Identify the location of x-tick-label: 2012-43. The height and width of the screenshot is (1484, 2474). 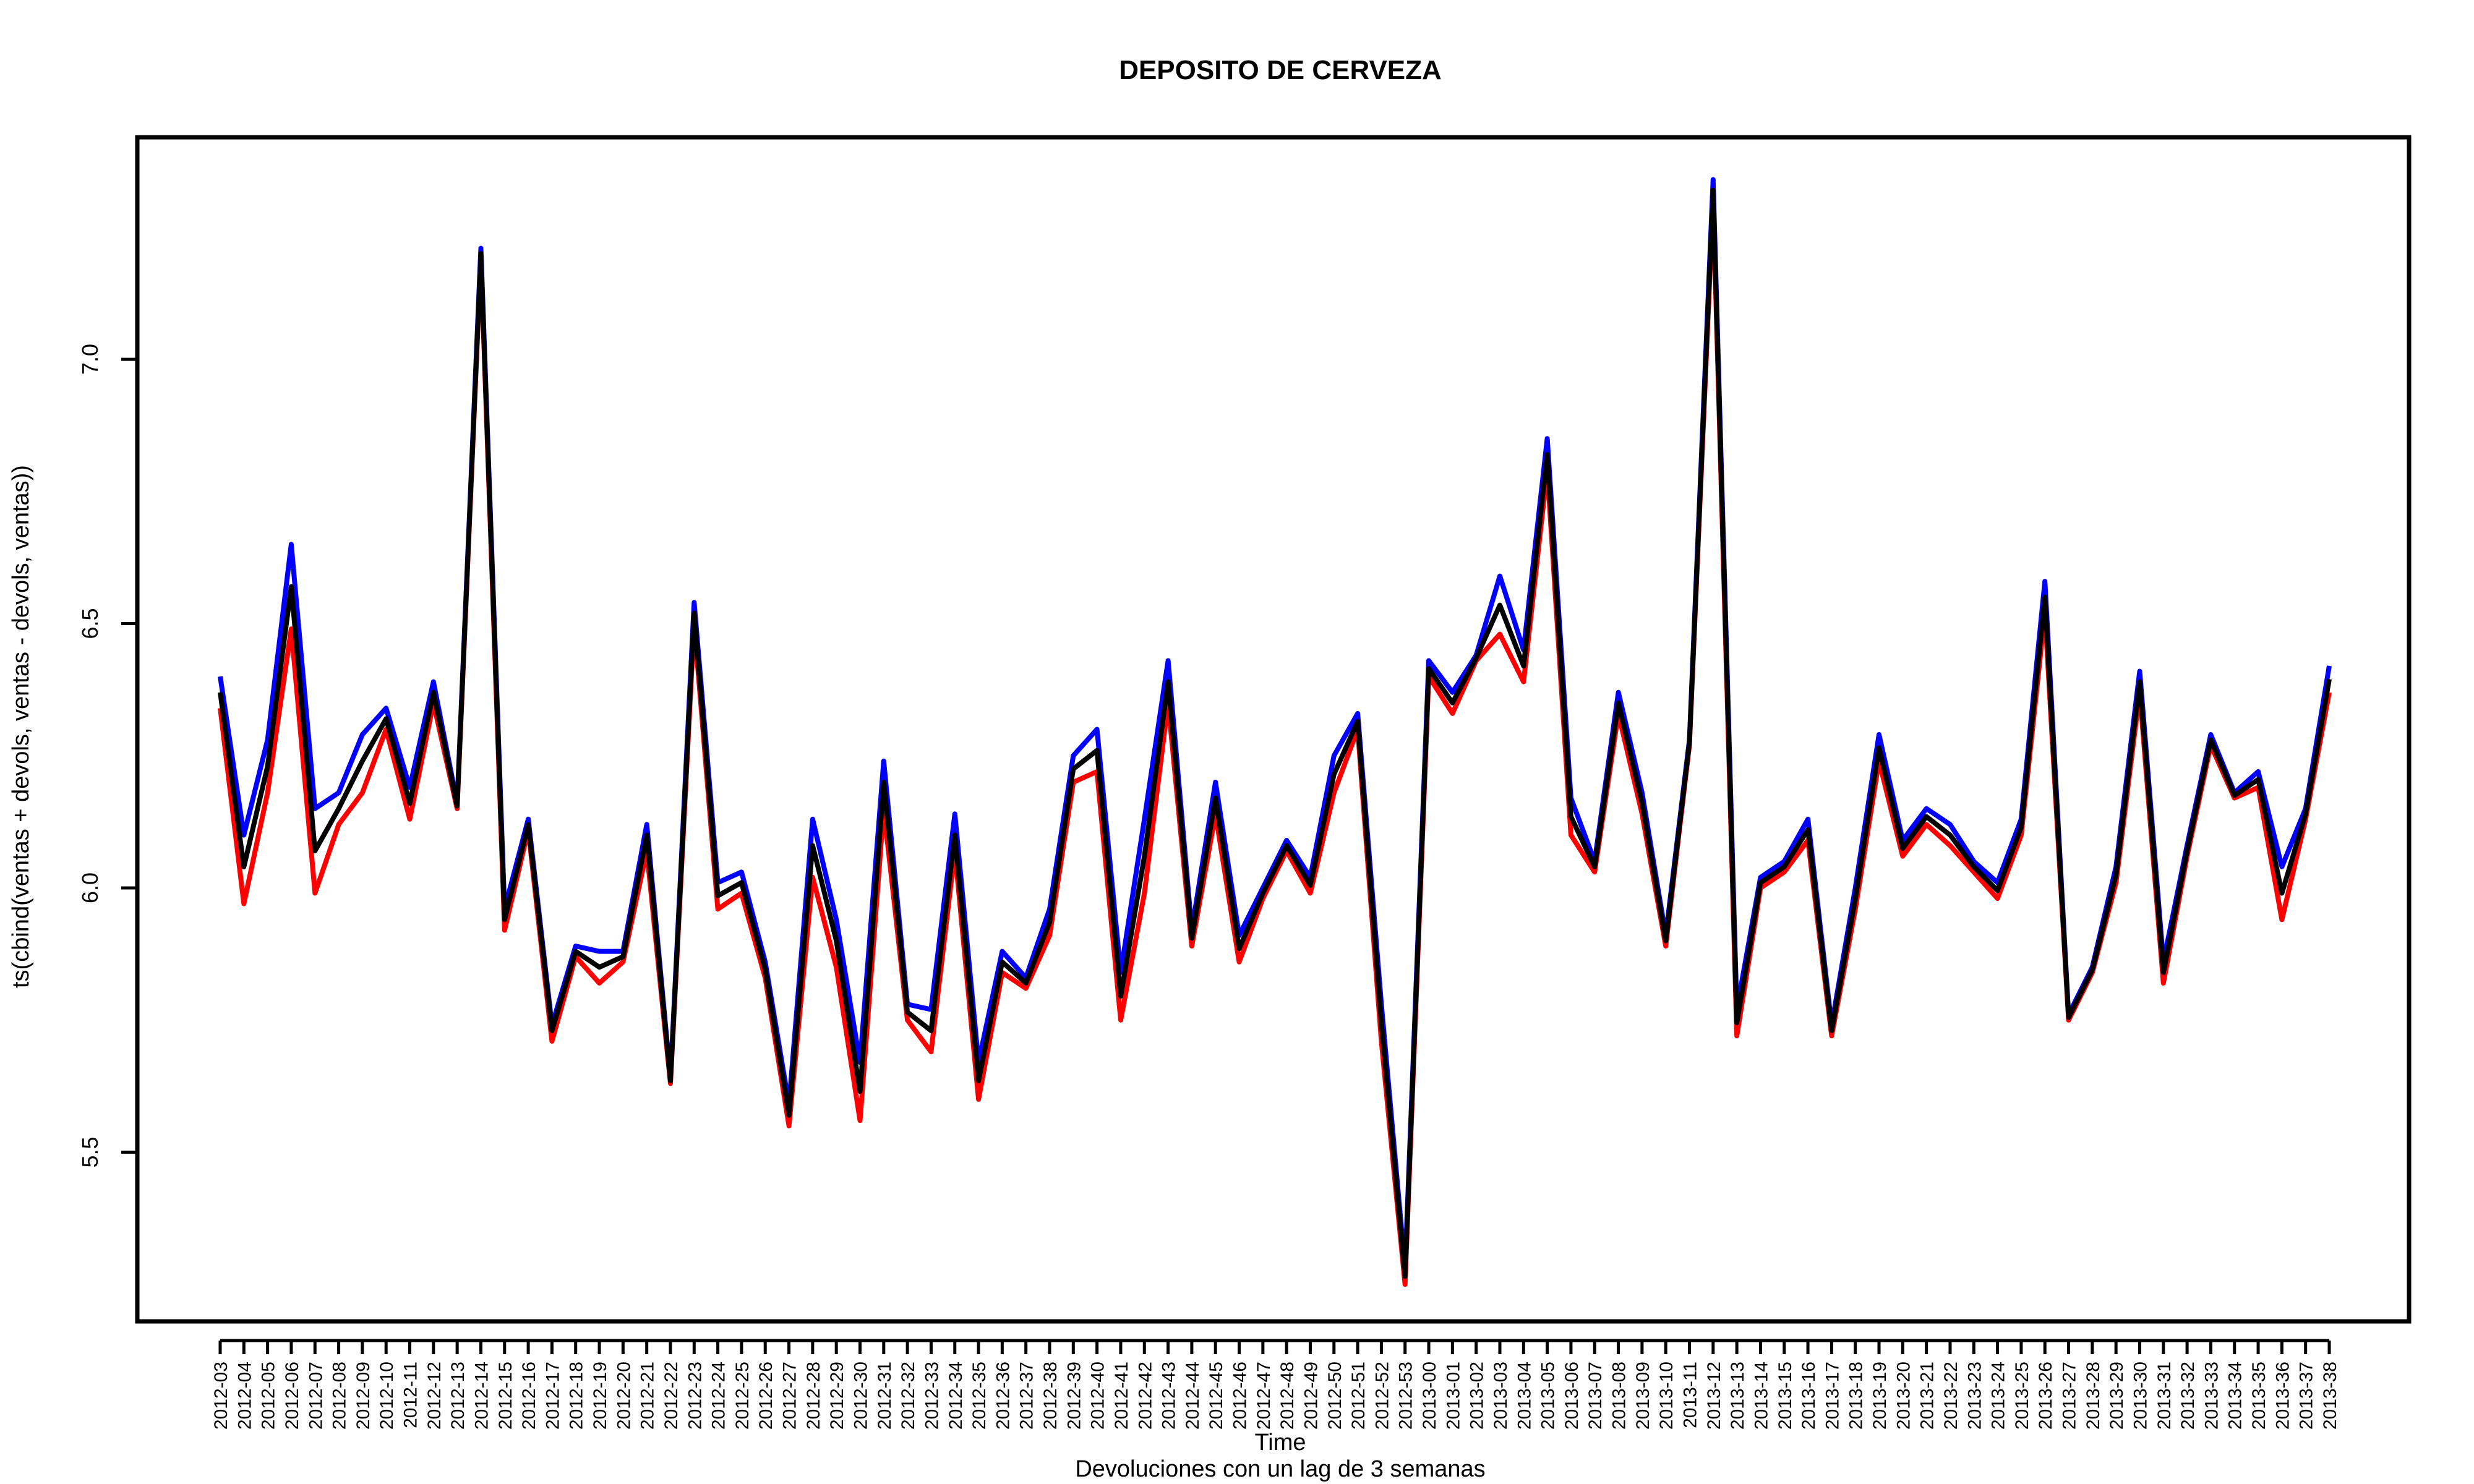
(1169, 1396).